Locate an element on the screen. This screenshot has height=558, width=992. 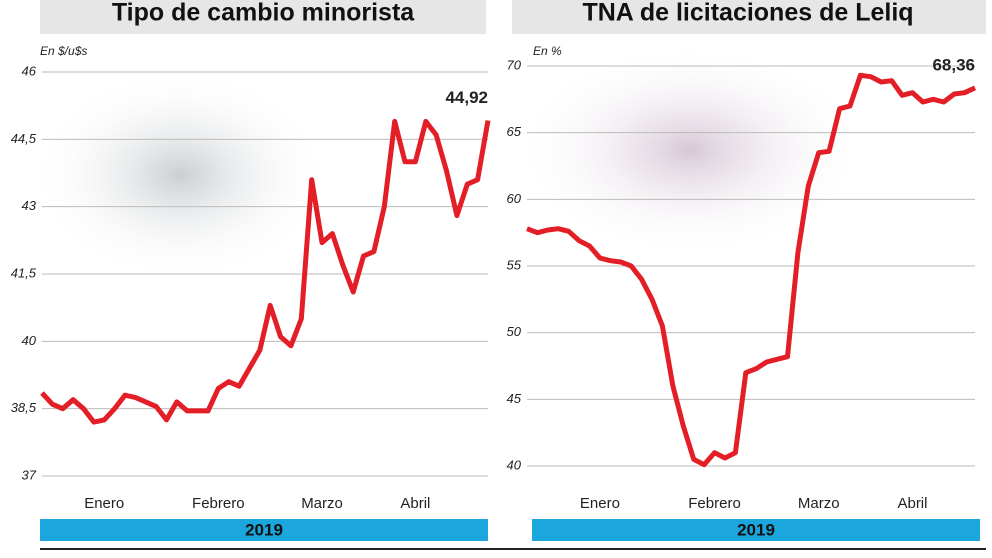
y-tick-label: 38,5 is located at coordinates (24, 407).